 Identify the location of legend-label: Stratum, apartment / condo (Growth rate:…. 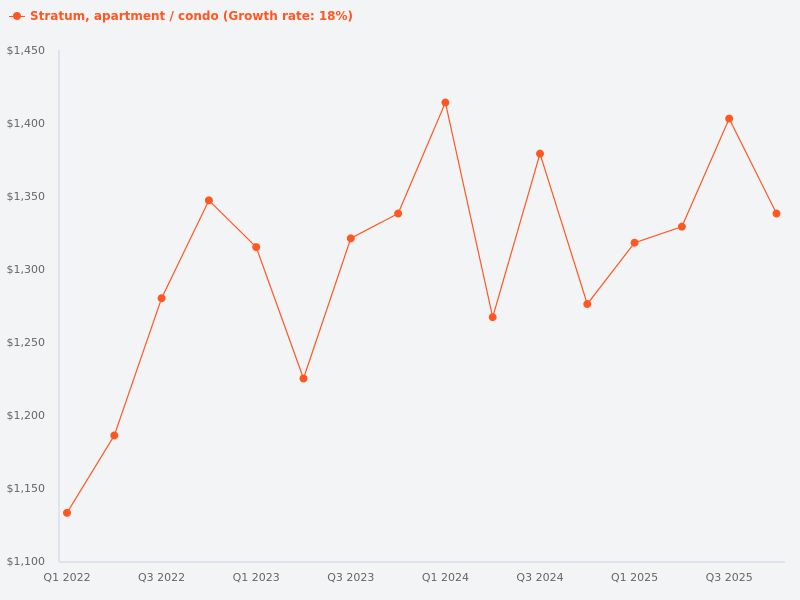
(192, 16).